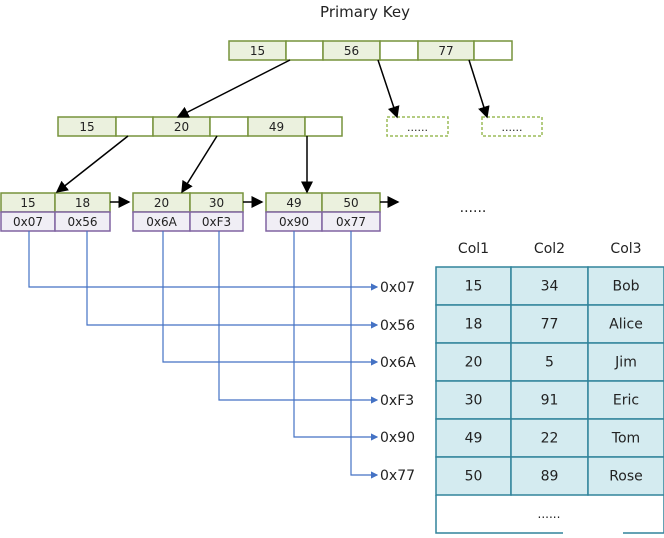 The image size is (664, 538). What do you see at coordinates (350, 203) in the screenshot?
I see `leaf-key-cell-text: 50` at bounding box center [350, 203].